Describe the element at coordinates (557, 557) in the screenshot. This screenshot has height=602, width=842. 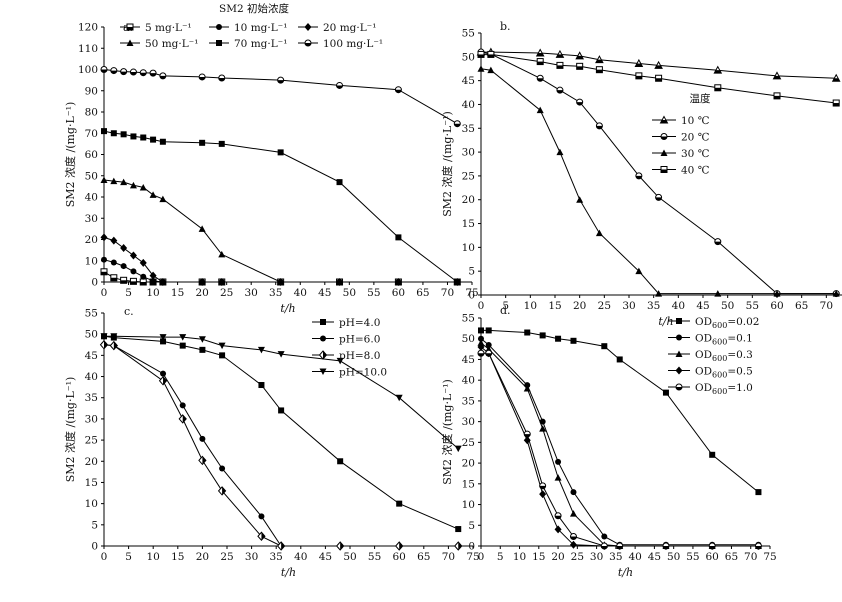
I see `x-tick-label: 20` at that location.